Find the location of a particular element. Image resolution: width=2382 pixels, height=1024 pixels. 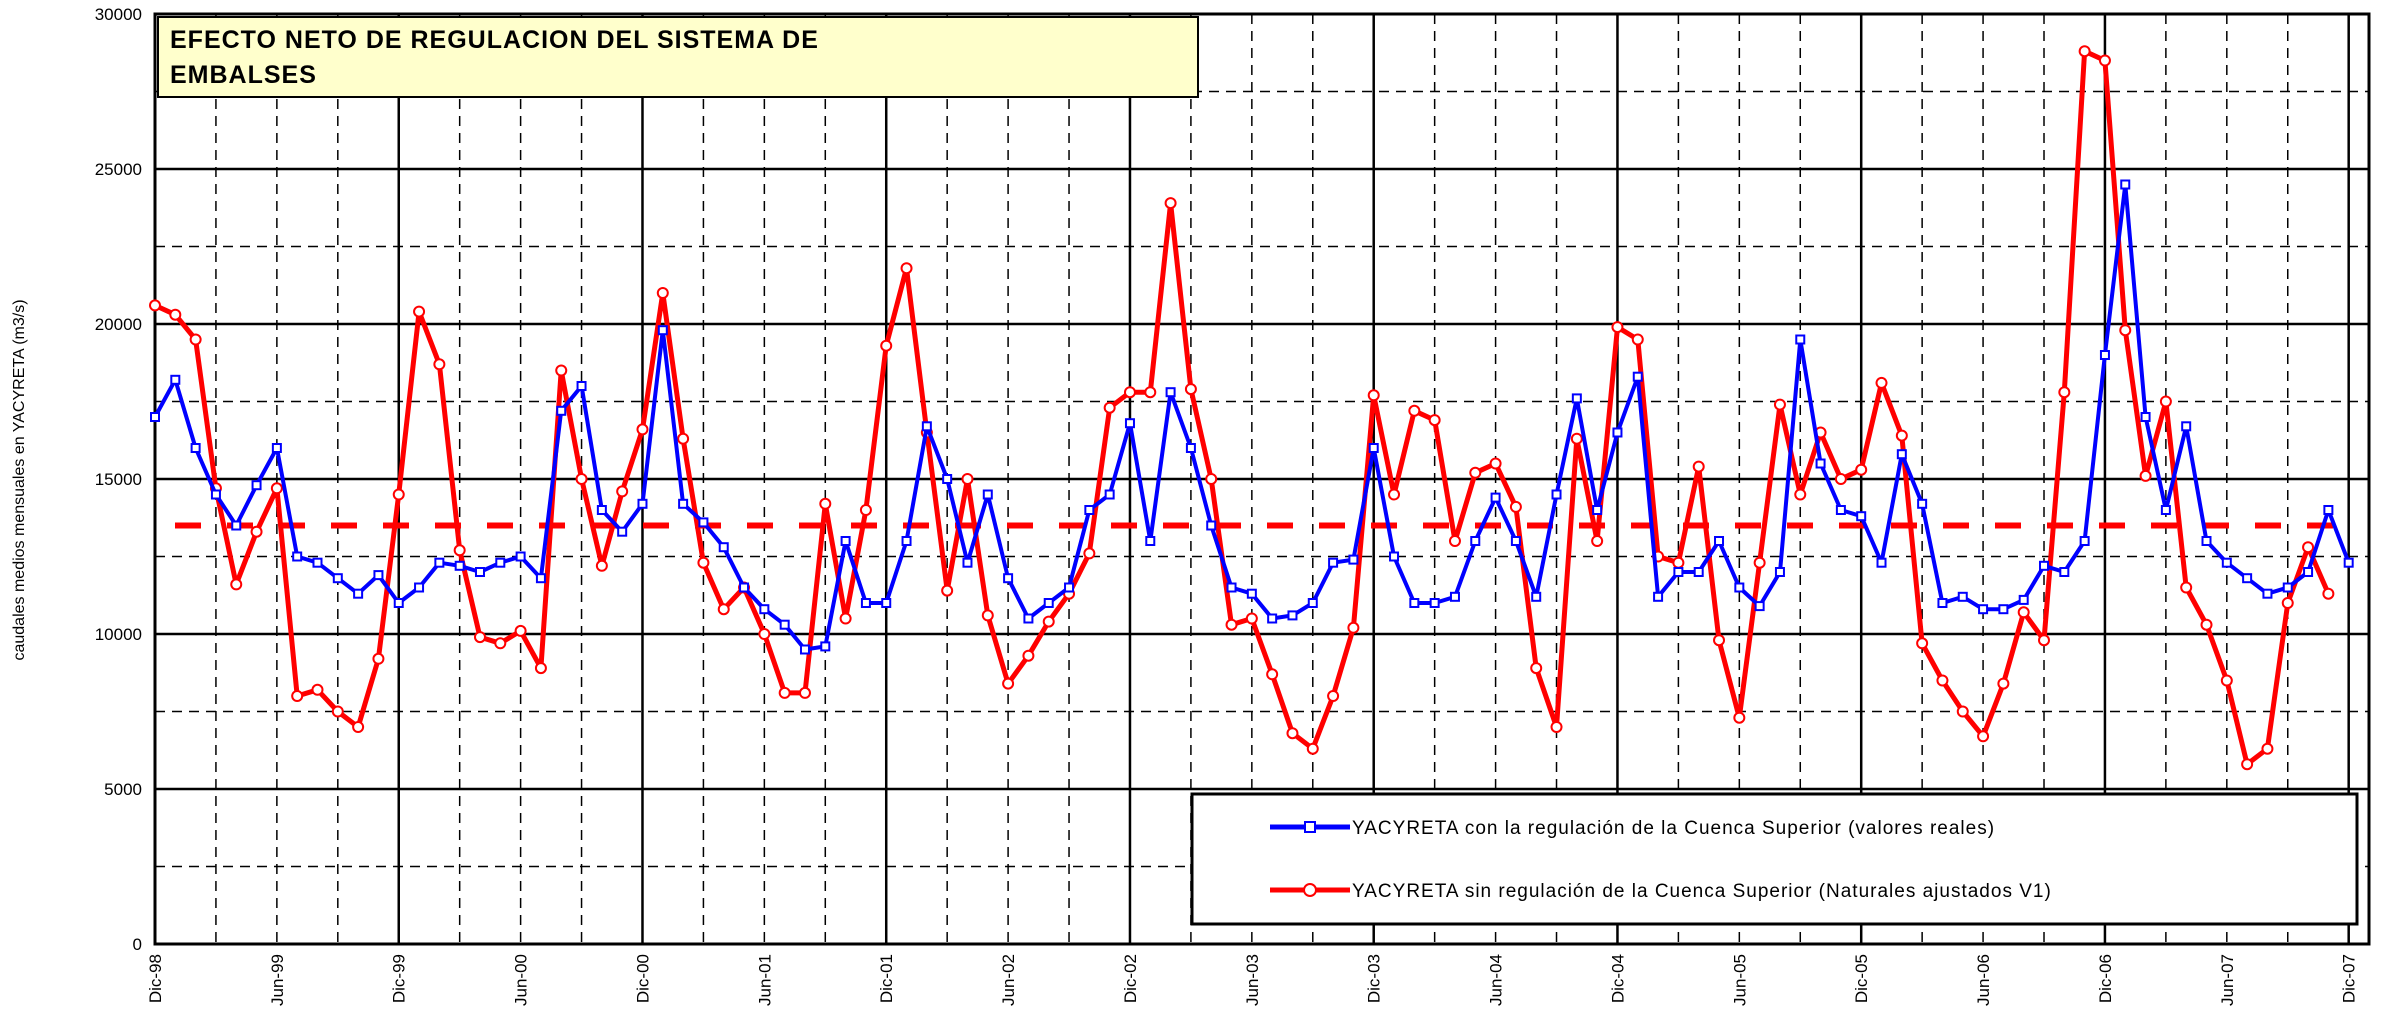

x-tick-label: Dic-05 is located at coordinates (1861, 978).